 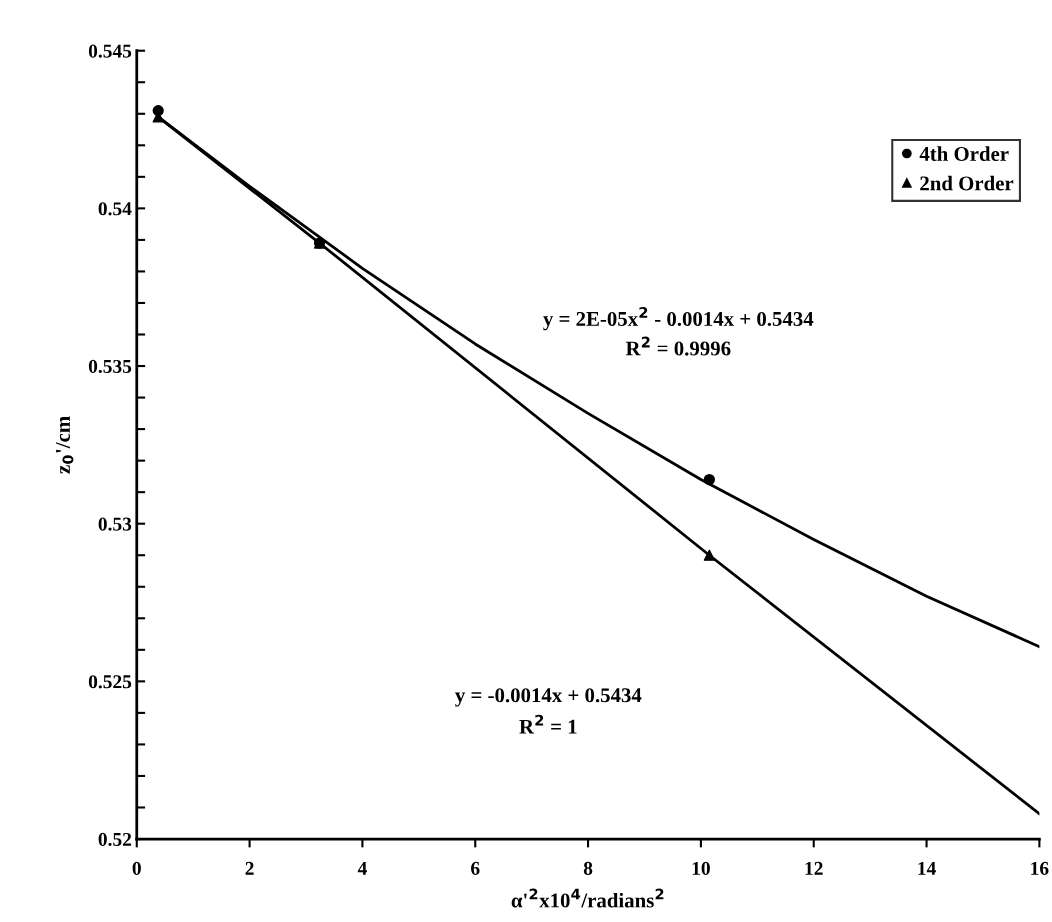 What do you see at coordinates (927, 868) in the screenshot?
I see `x-tick-label: 14` at bounding box center [927, 868].